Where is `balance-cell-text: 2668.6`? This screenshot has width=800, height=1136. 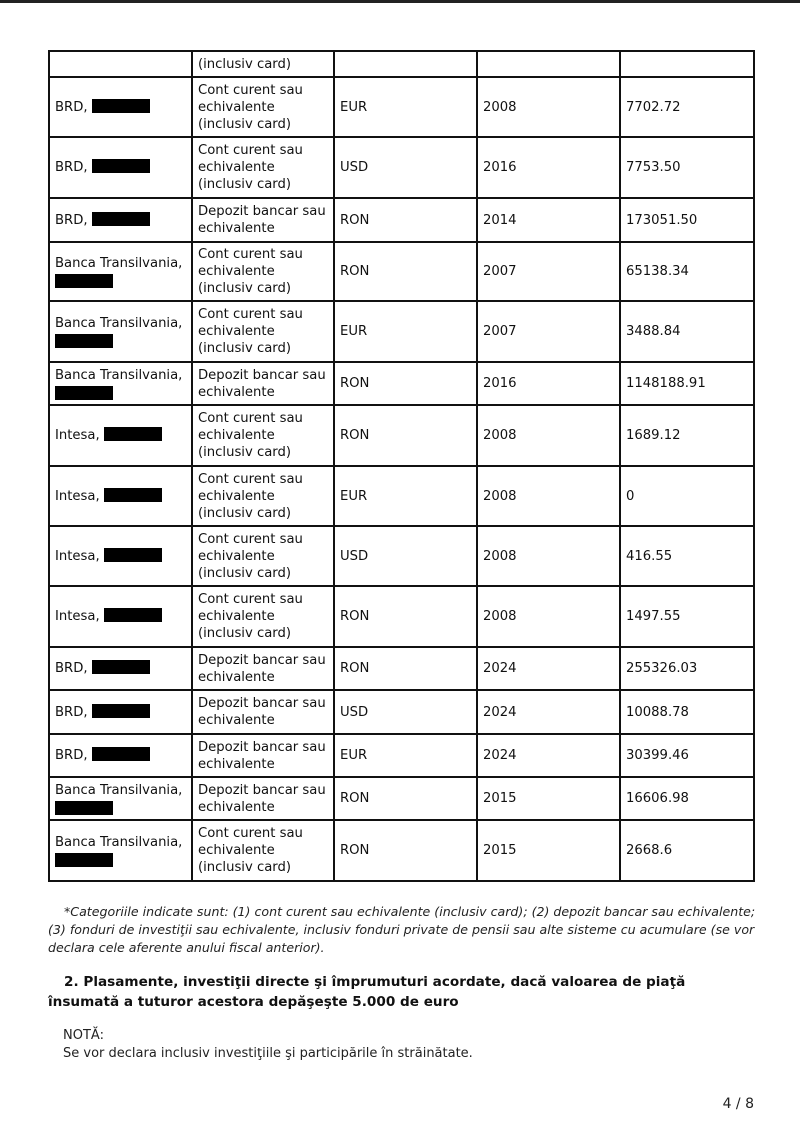
balance-cell-text: 2668.6 is located at coordinates (649, 850).